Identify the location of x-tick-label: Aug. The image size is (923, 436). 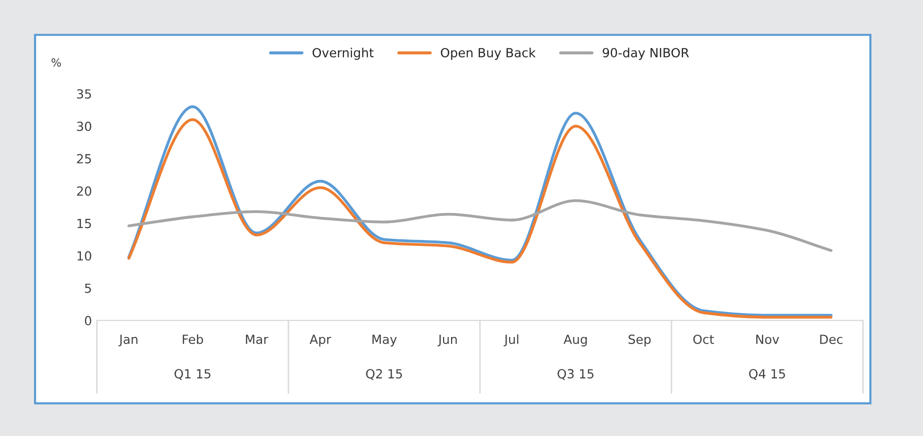
(575, 340).